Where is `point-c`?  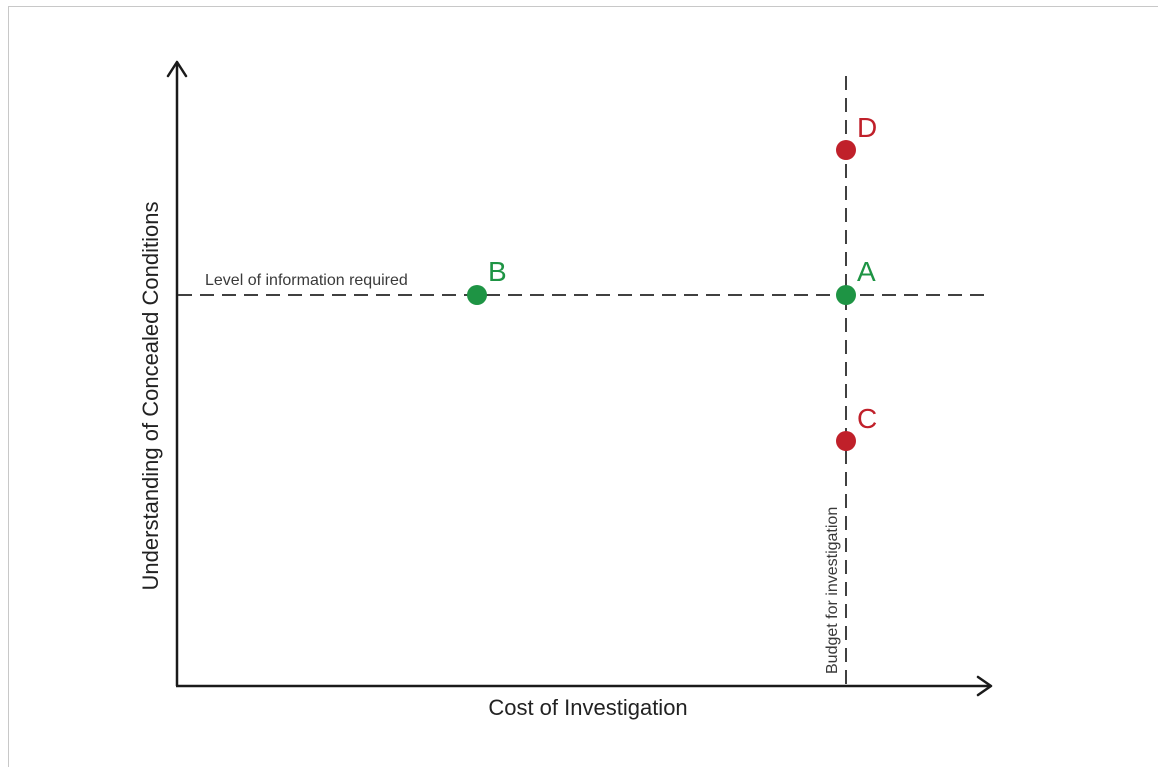
point-c is located at coordinates (846, 441).